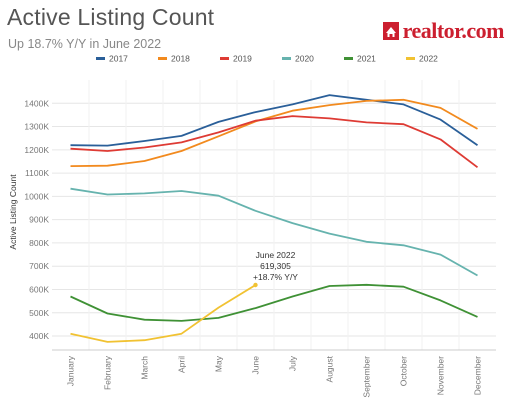 This screenshot has width=512, height=410. Describe the element at coordinates (36, 196) in the screenshot. I see `y-tick-label: 1000K` at that location.